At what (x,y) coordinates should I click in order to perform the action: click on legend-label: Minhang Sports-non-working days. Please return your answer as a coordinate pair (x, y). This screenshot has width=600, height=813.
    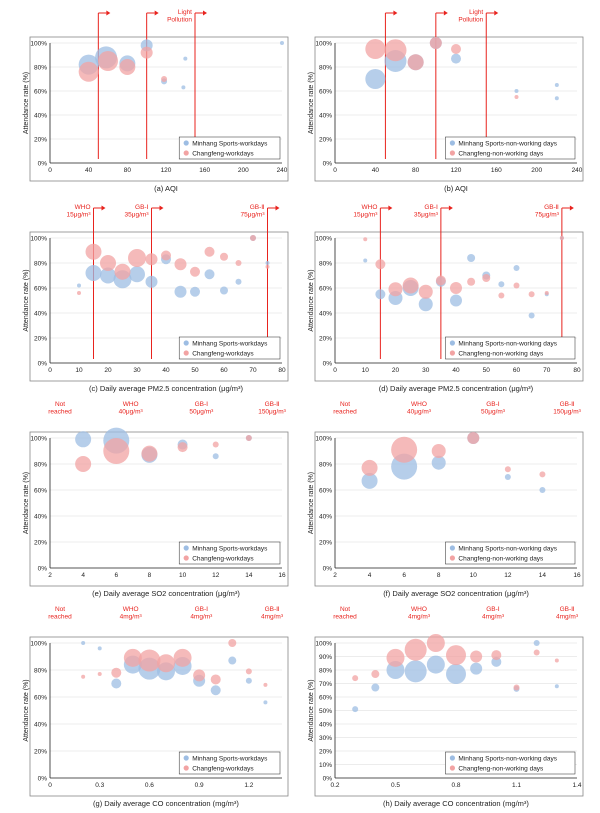
    Looking at the image, I should click on (507, 759).